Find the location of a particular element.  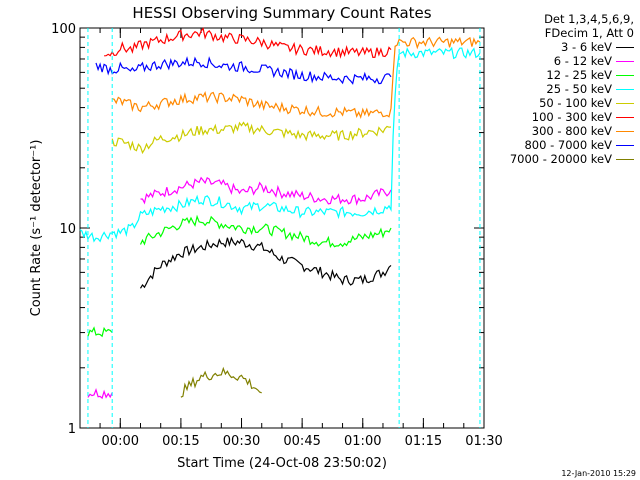

x-tick-label: 00:45 is located at coordinates (301, 441).